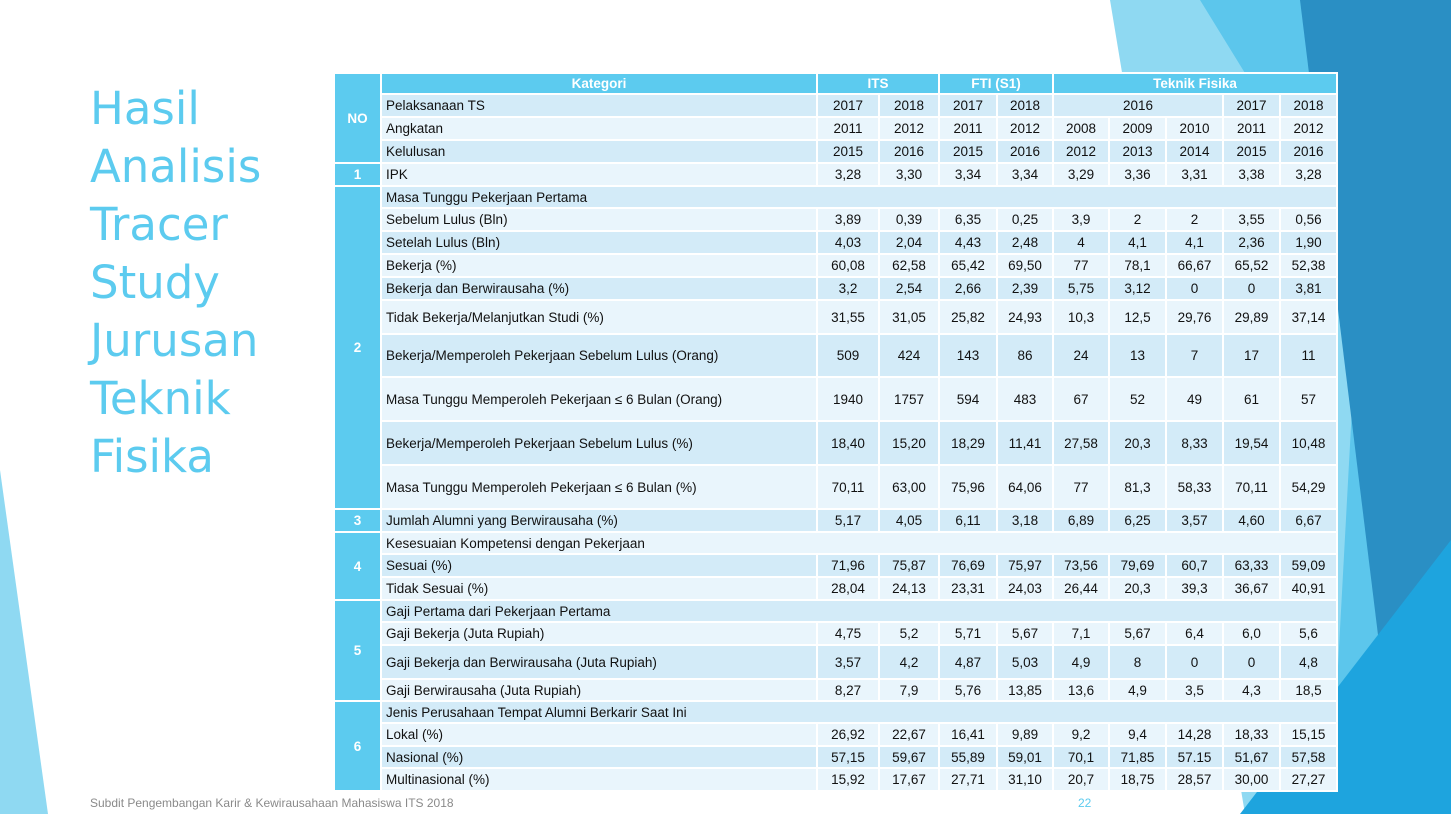  Describe the element at coordinates (357, 746) in the screenshot. I see `row-number: 6` at that location.